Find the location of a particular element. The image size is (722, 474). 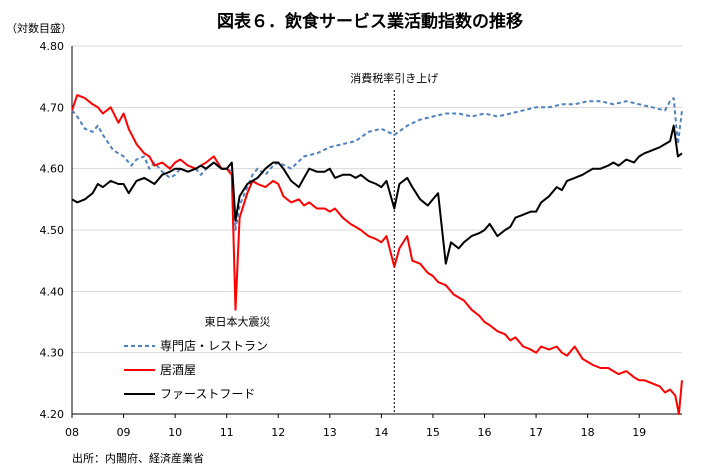

legend-label-restaurants: 専門店・レストラン is located at coordinates (214, 346).